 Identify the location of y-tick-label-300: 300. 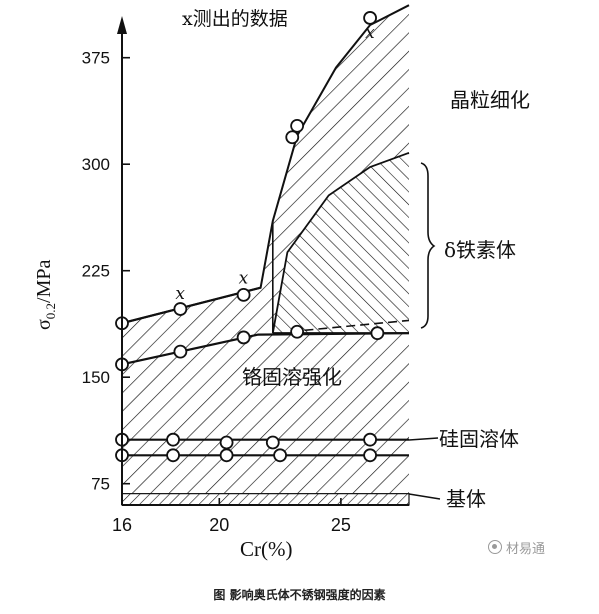
(96, 164).